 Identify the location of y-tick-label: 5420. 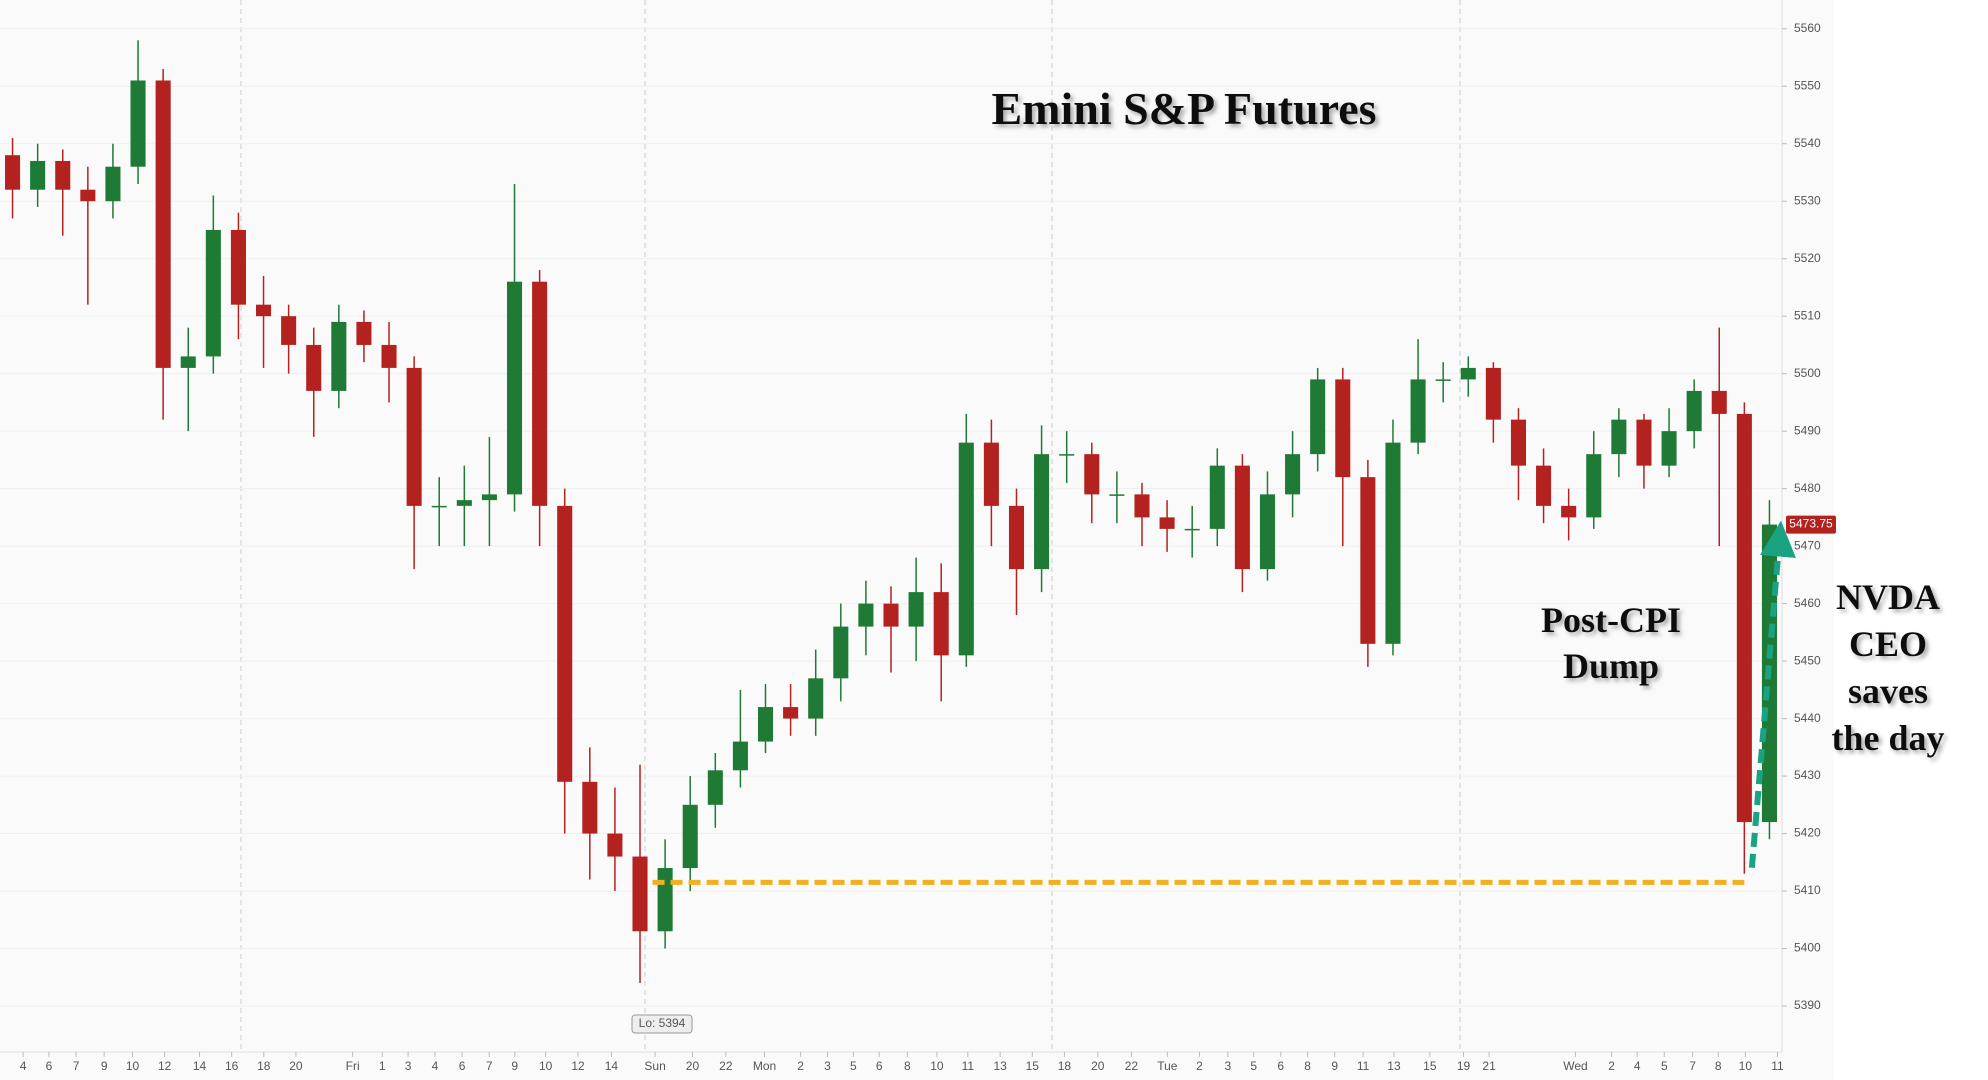
(1807, 833).